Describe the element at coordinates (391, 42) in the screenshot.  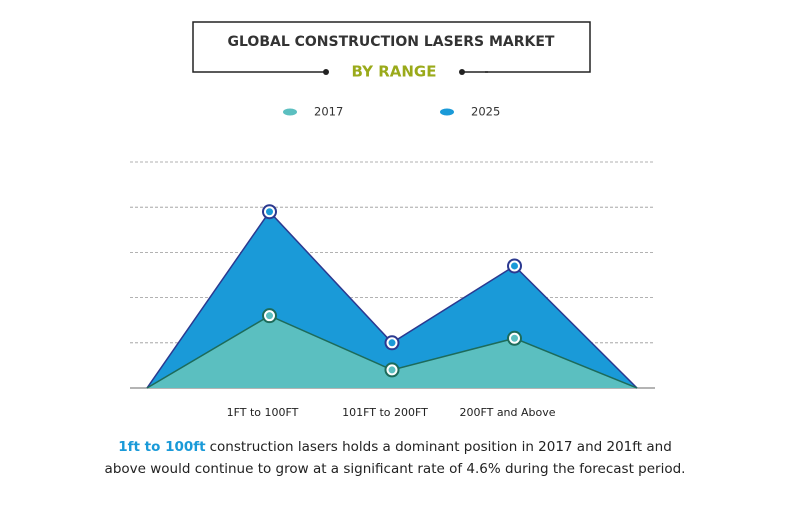
I see `chart-title: GLOBAL CONSTRUCTION LASERS MARKET` at that location.